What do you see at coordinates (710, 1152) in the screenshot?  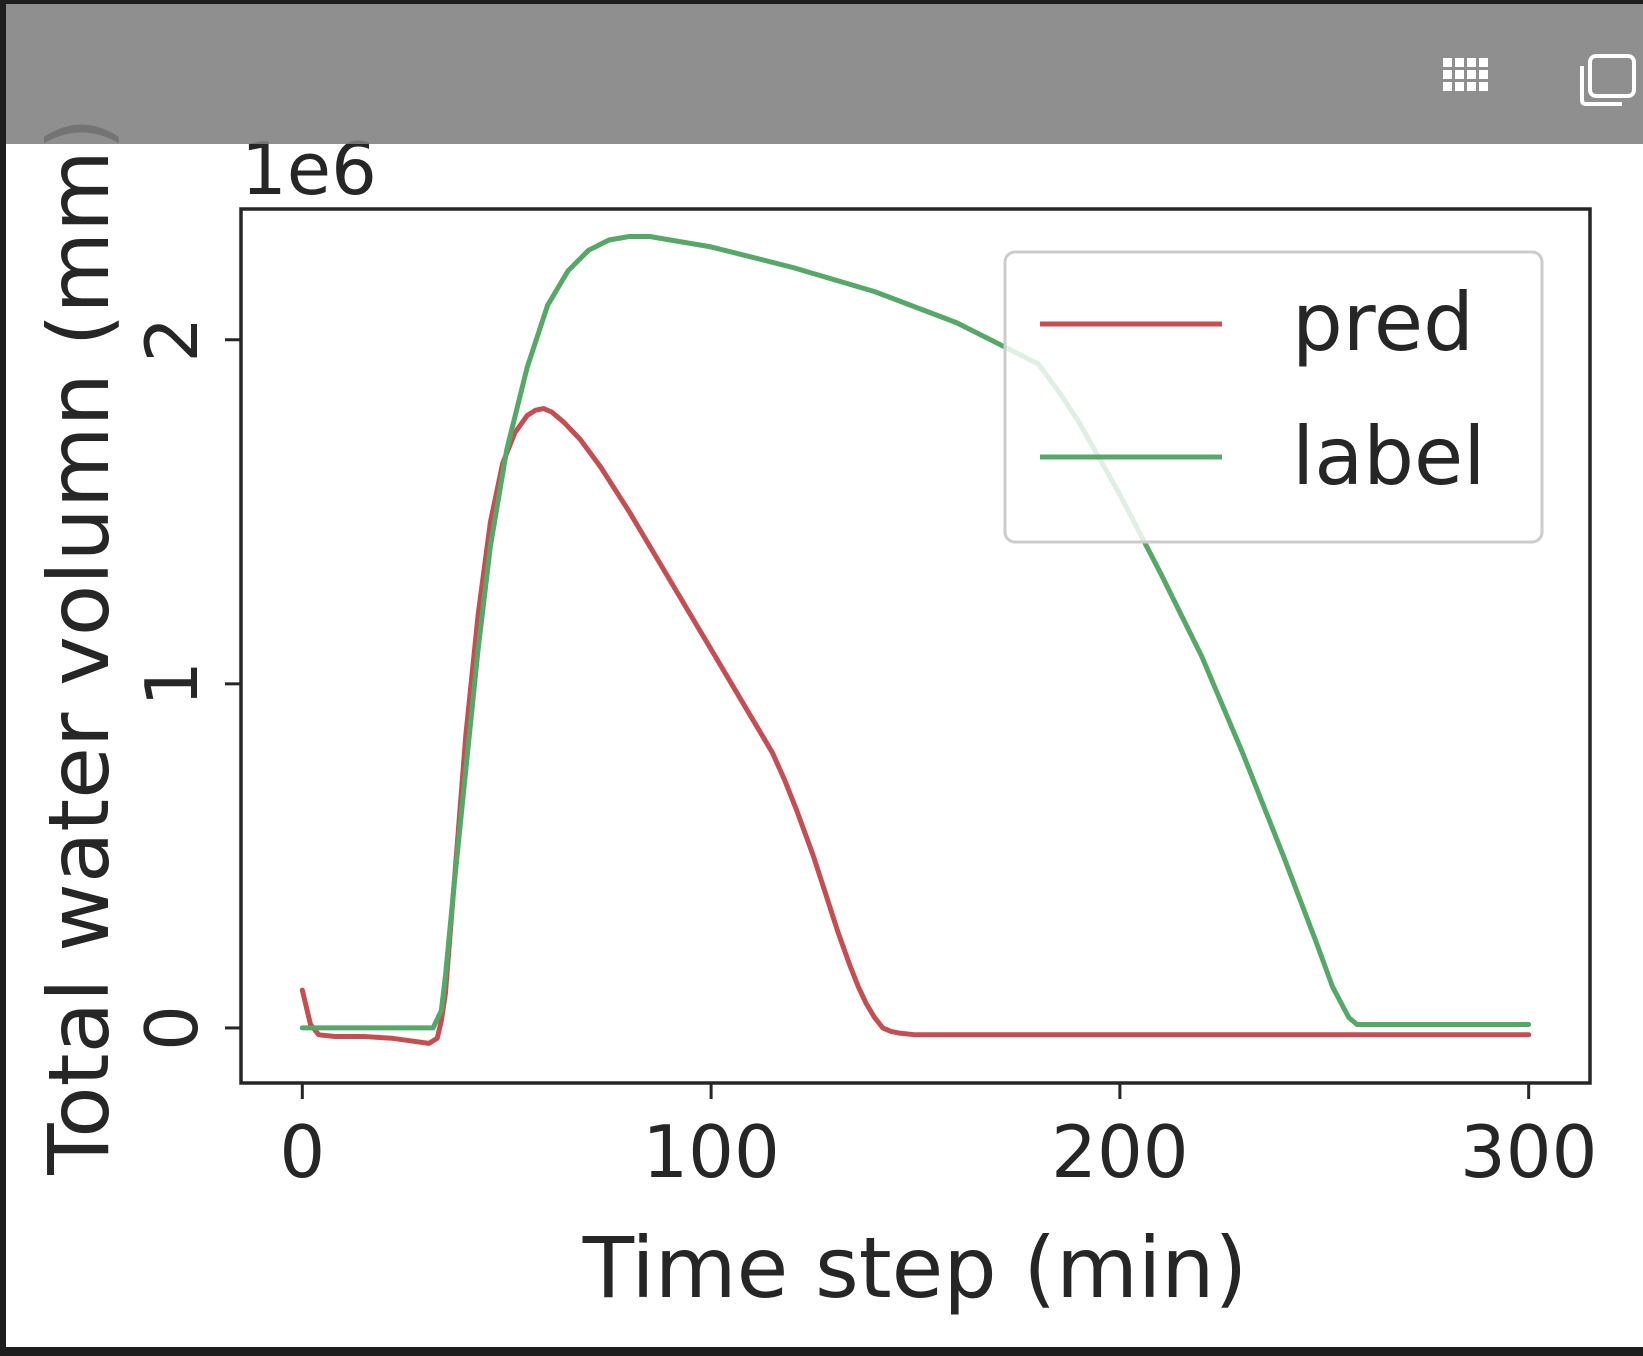 I see `x-tick-label: 100` at bounding box center [710, 1152].